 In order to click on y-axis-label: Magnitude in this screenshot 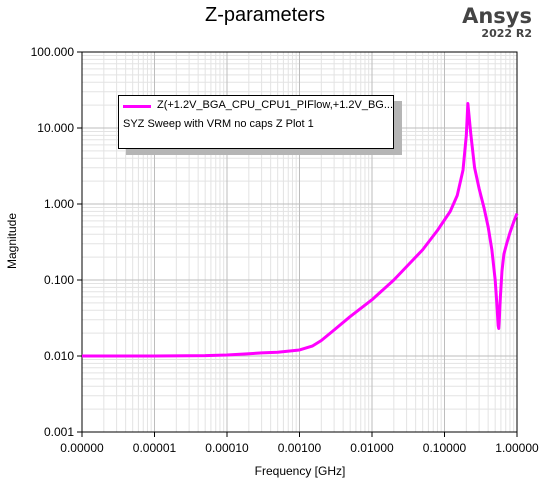, I will do `click(12, 241)`.